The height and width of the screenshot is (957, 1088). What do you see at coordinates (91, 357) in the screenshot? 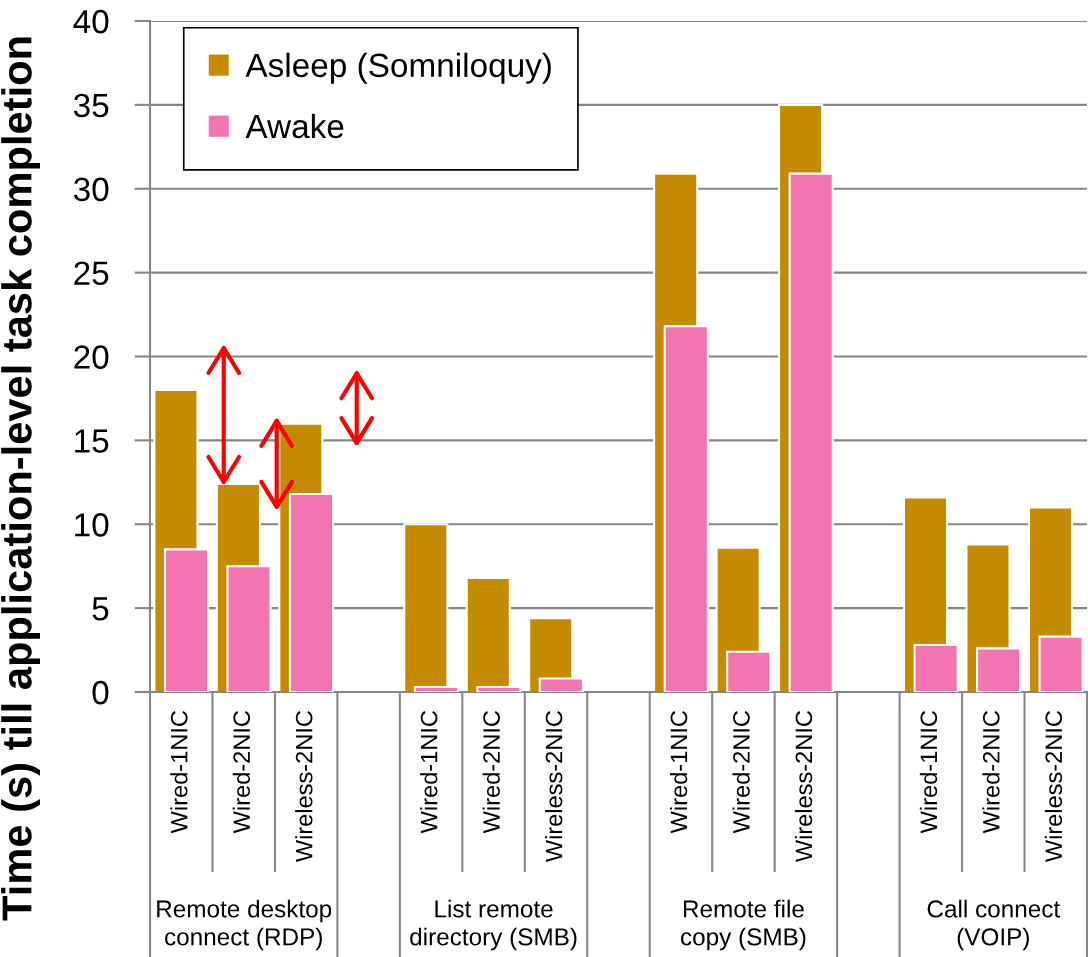
I see `y-tick-label: 20` at bounding box center [91, 357].